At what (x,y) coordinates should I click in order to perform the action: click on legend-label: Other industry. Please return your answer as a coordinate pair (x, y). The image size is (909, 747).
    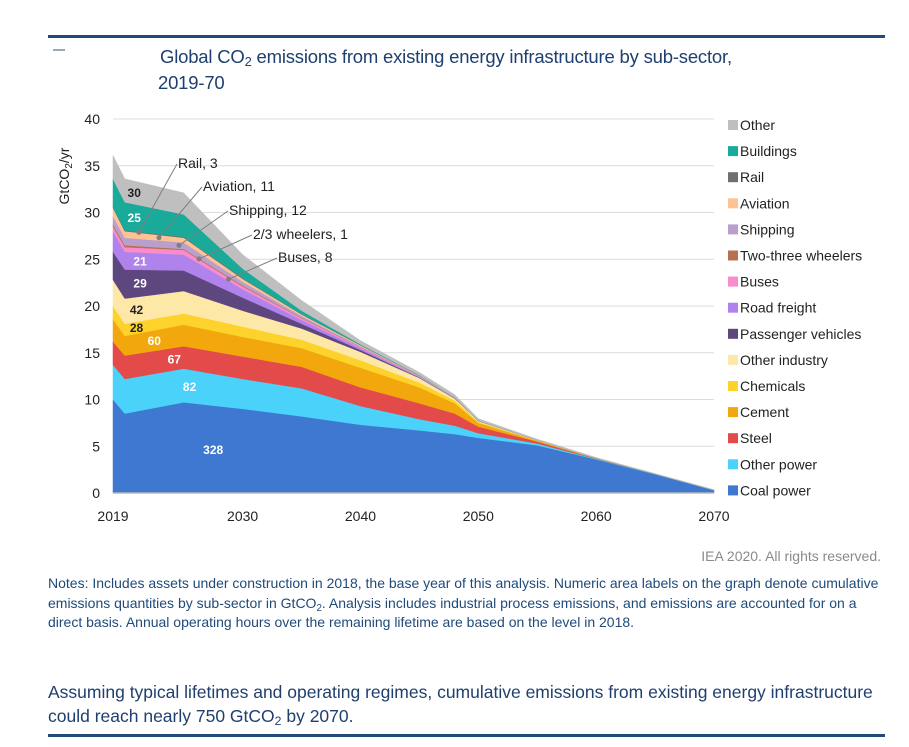
    Looking at the image, I should click on (784, 360).